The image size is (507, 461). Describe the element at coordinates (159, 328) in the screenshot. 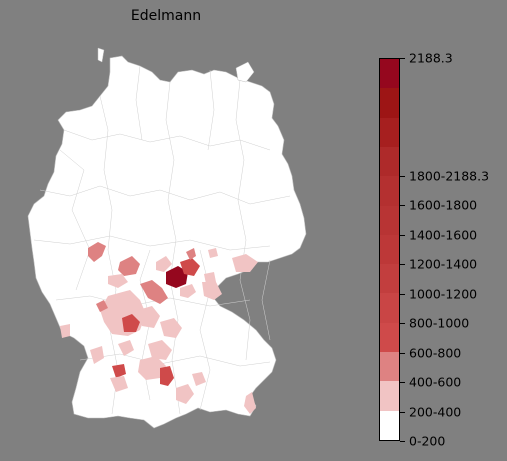

I see `district-highlights` at that location.